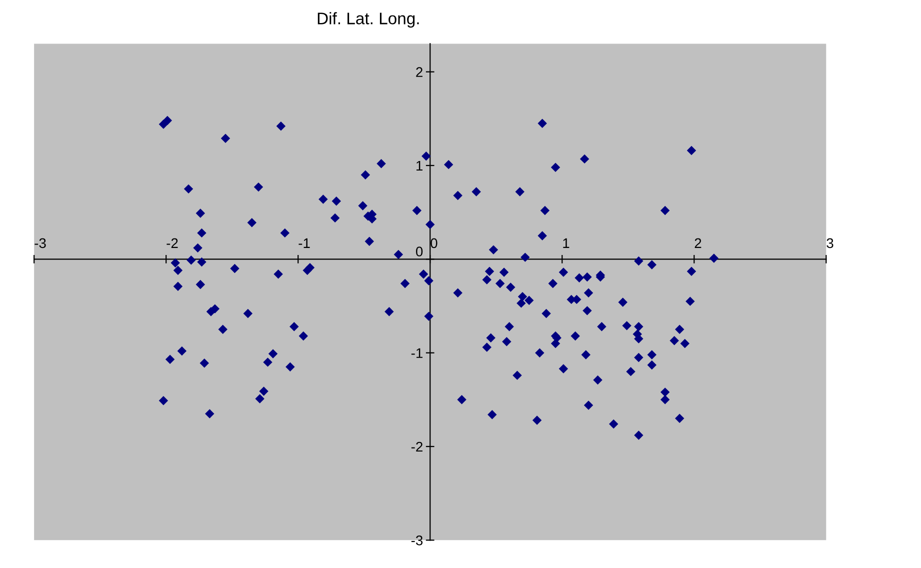 This screenshot has height=568, width=921. I want to click on x-tick-label: -3, so click(40, 243).